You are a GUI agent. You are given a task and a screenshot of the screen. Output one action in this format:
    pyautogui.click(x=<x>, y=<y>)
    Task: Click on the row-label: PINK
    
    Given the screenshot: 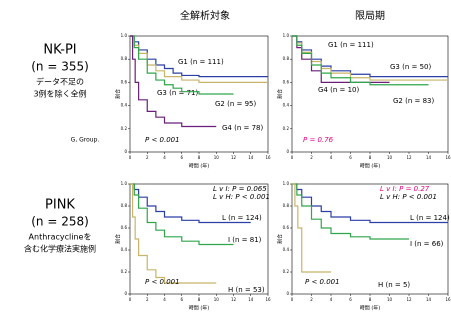 What is the action you would take?
    pyautogui.click(x=60, y=205)
    